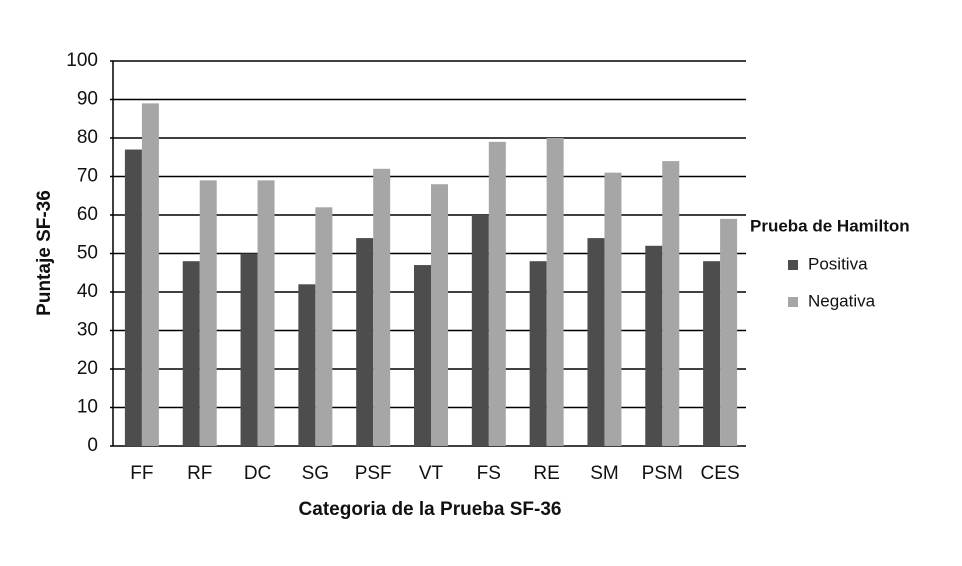 The width and height of the screenshot is (962, 566). Describe the element at coordinates (604, 473) in the screenshot. I see `x-tick-label: SM` at that location.